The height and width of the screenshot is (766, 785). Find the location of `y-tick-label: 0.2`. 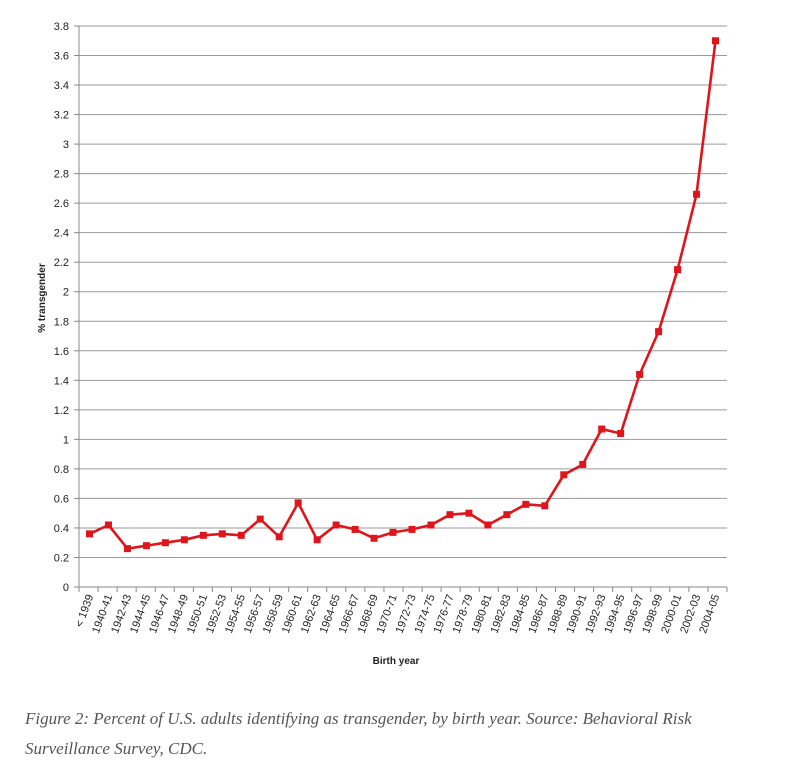

y-tick-label: 0.2 is located at coordinates (61, 558).